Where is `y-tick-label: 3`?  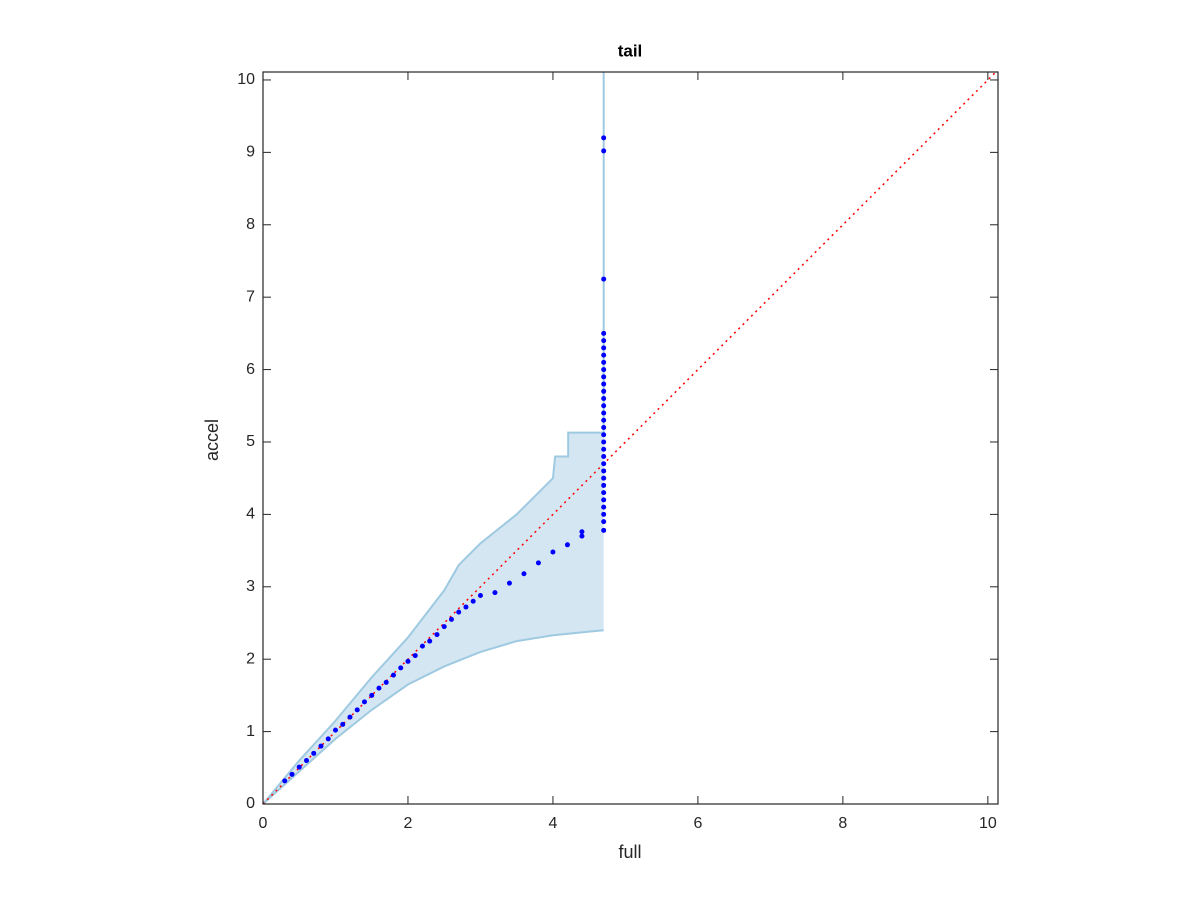
y-tick-label: 3 is located at coordinates (250, 586).